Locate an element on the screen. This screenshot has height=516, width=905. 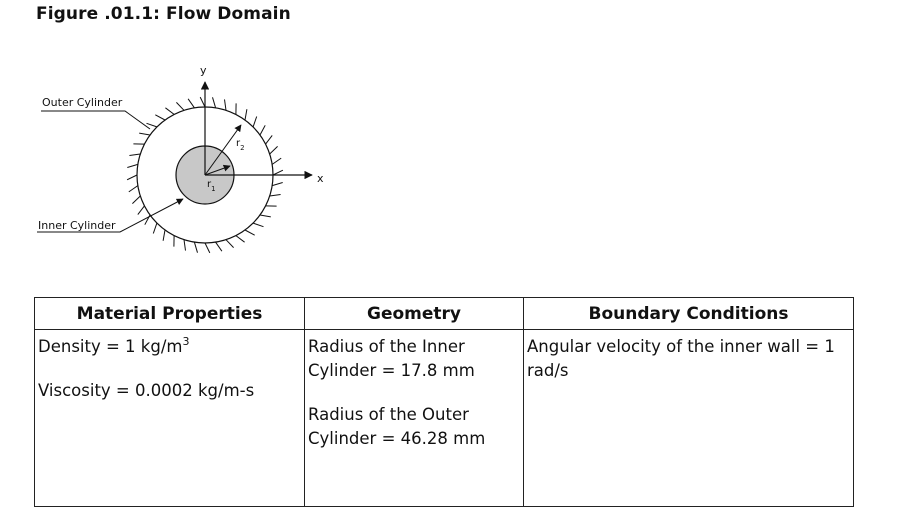
r1-radius-arrow is located at coordinates (217, 170).